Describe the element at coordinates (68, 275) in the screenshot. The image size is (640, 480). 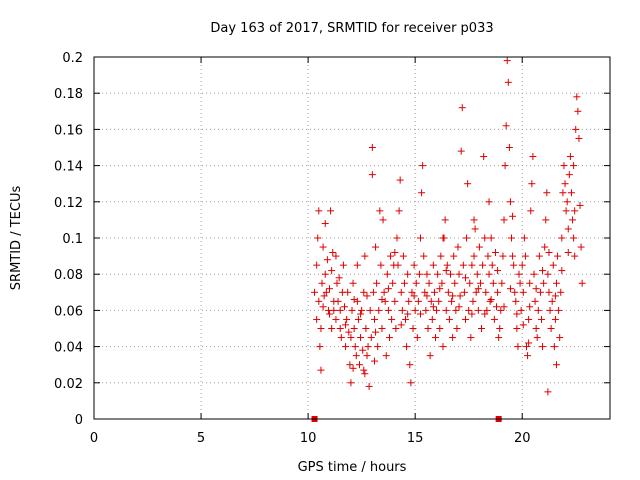
I see `y-tick-label: 0.08` at that location.